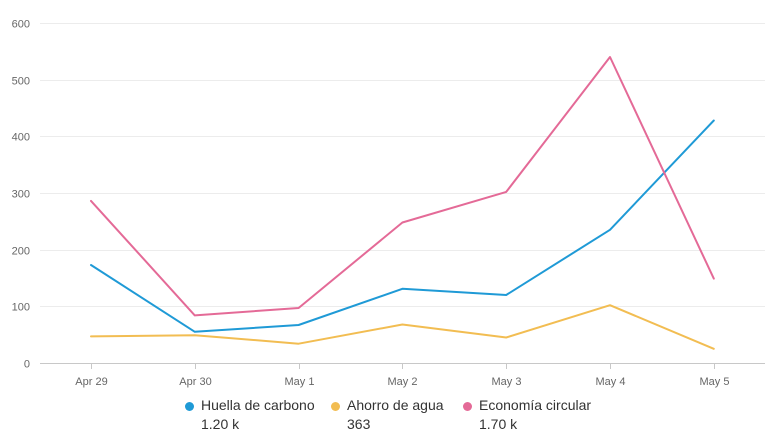 The width and height of the screenshot is (767, 441). Describe the element at coordinates (403, 382) in the screenshot. I see `x-tick-label: May 2` at that location.